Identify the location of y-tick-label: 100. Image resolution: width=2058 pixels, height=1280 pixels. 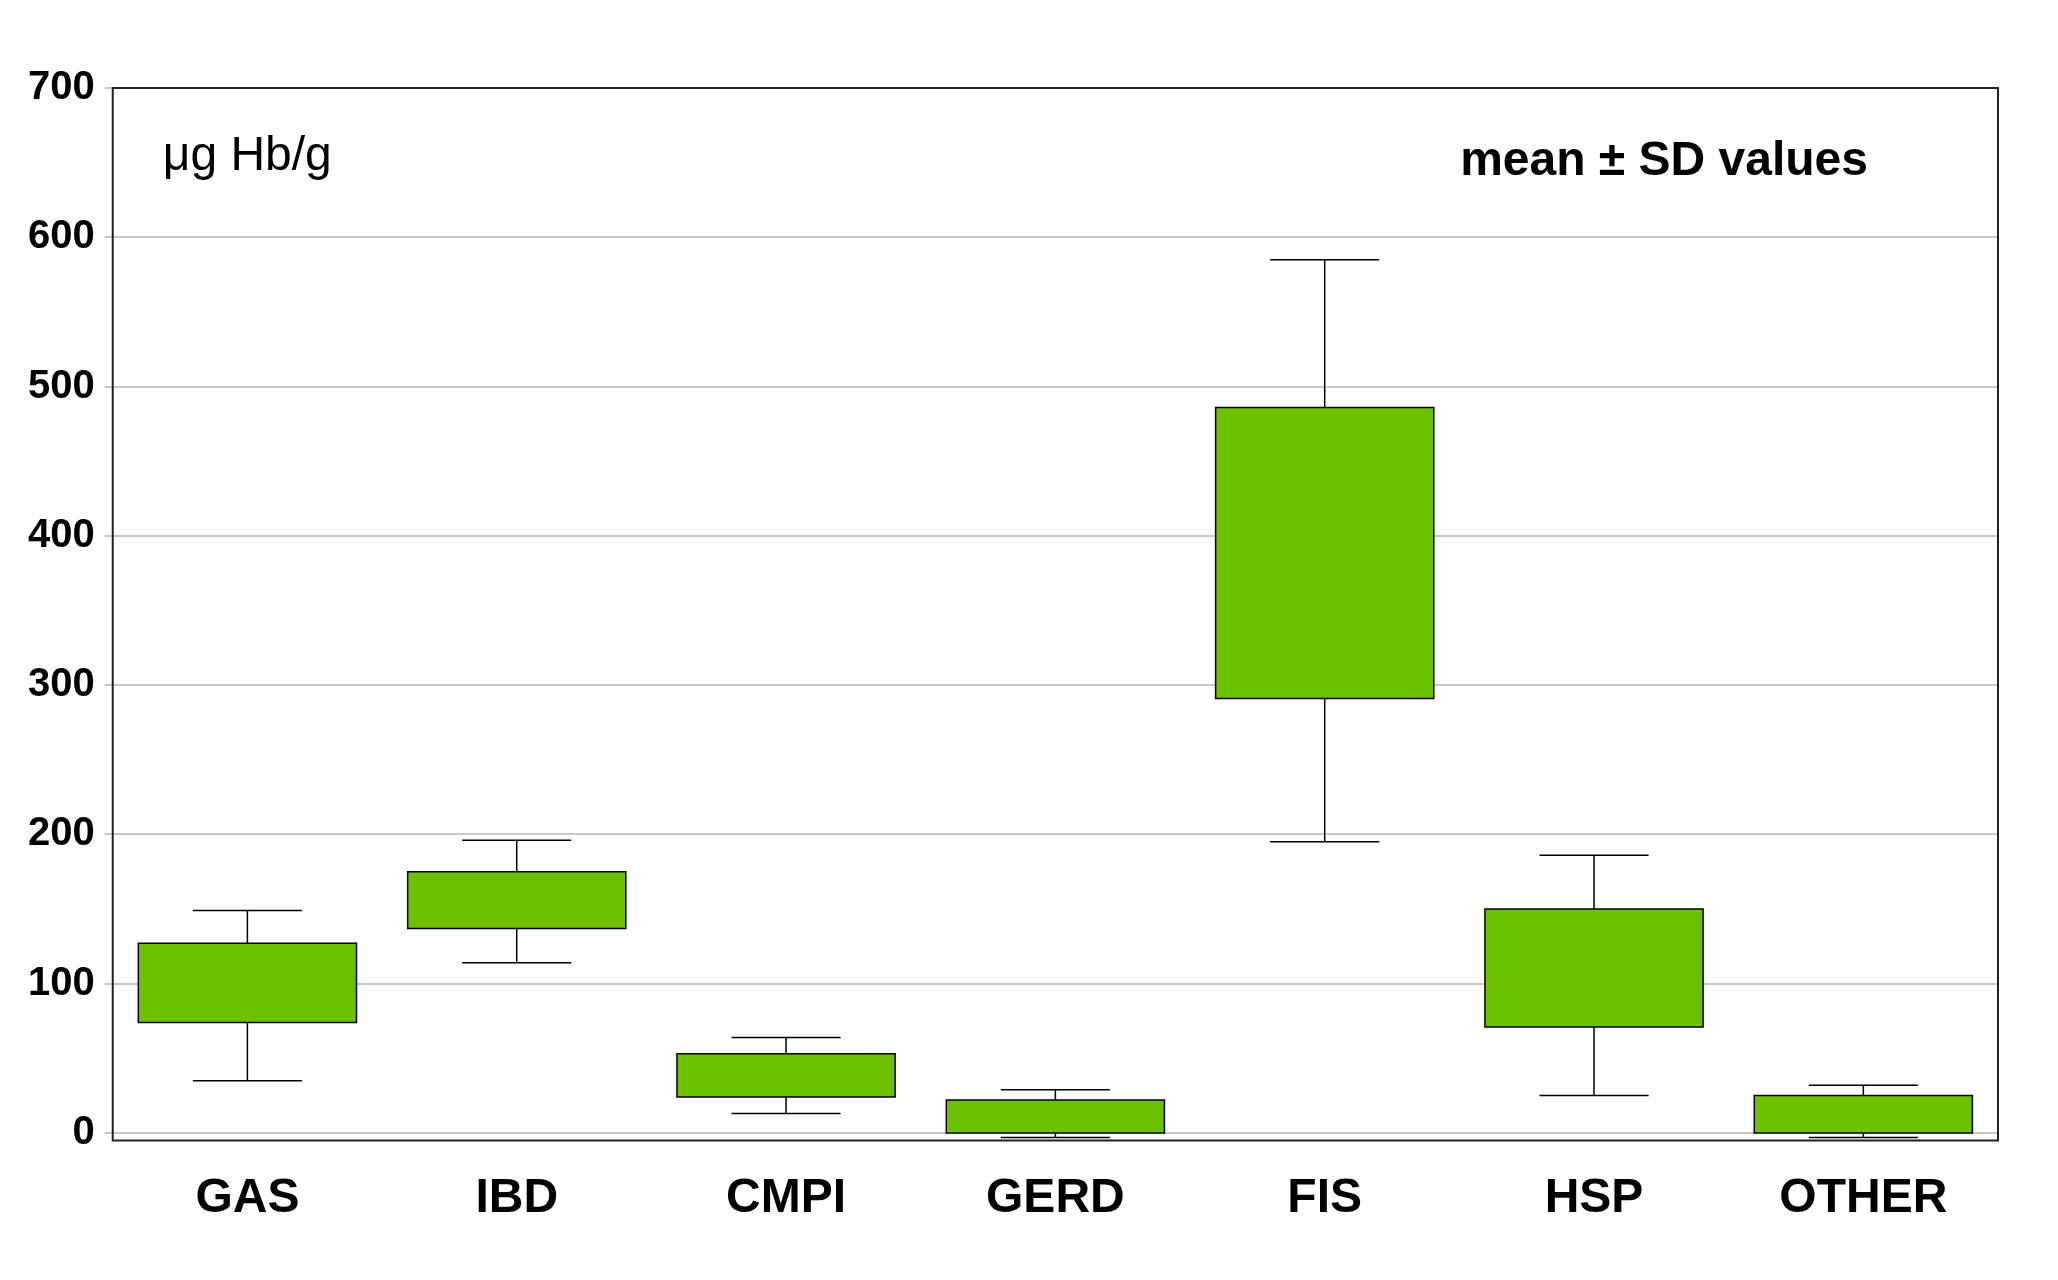
(61, 980).